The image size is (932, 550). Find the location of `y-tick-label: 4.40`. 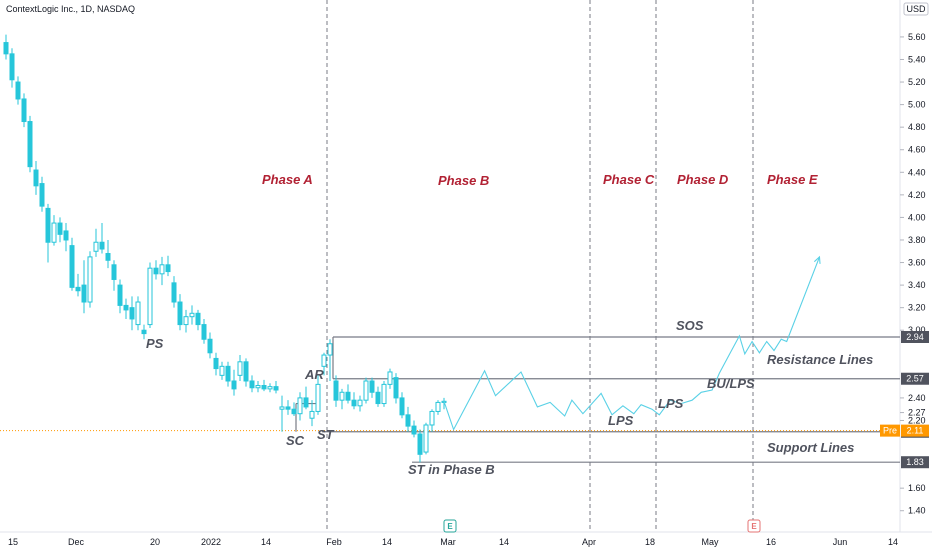

y-tick-label: 4.40 is located at coordinates (917, 172).